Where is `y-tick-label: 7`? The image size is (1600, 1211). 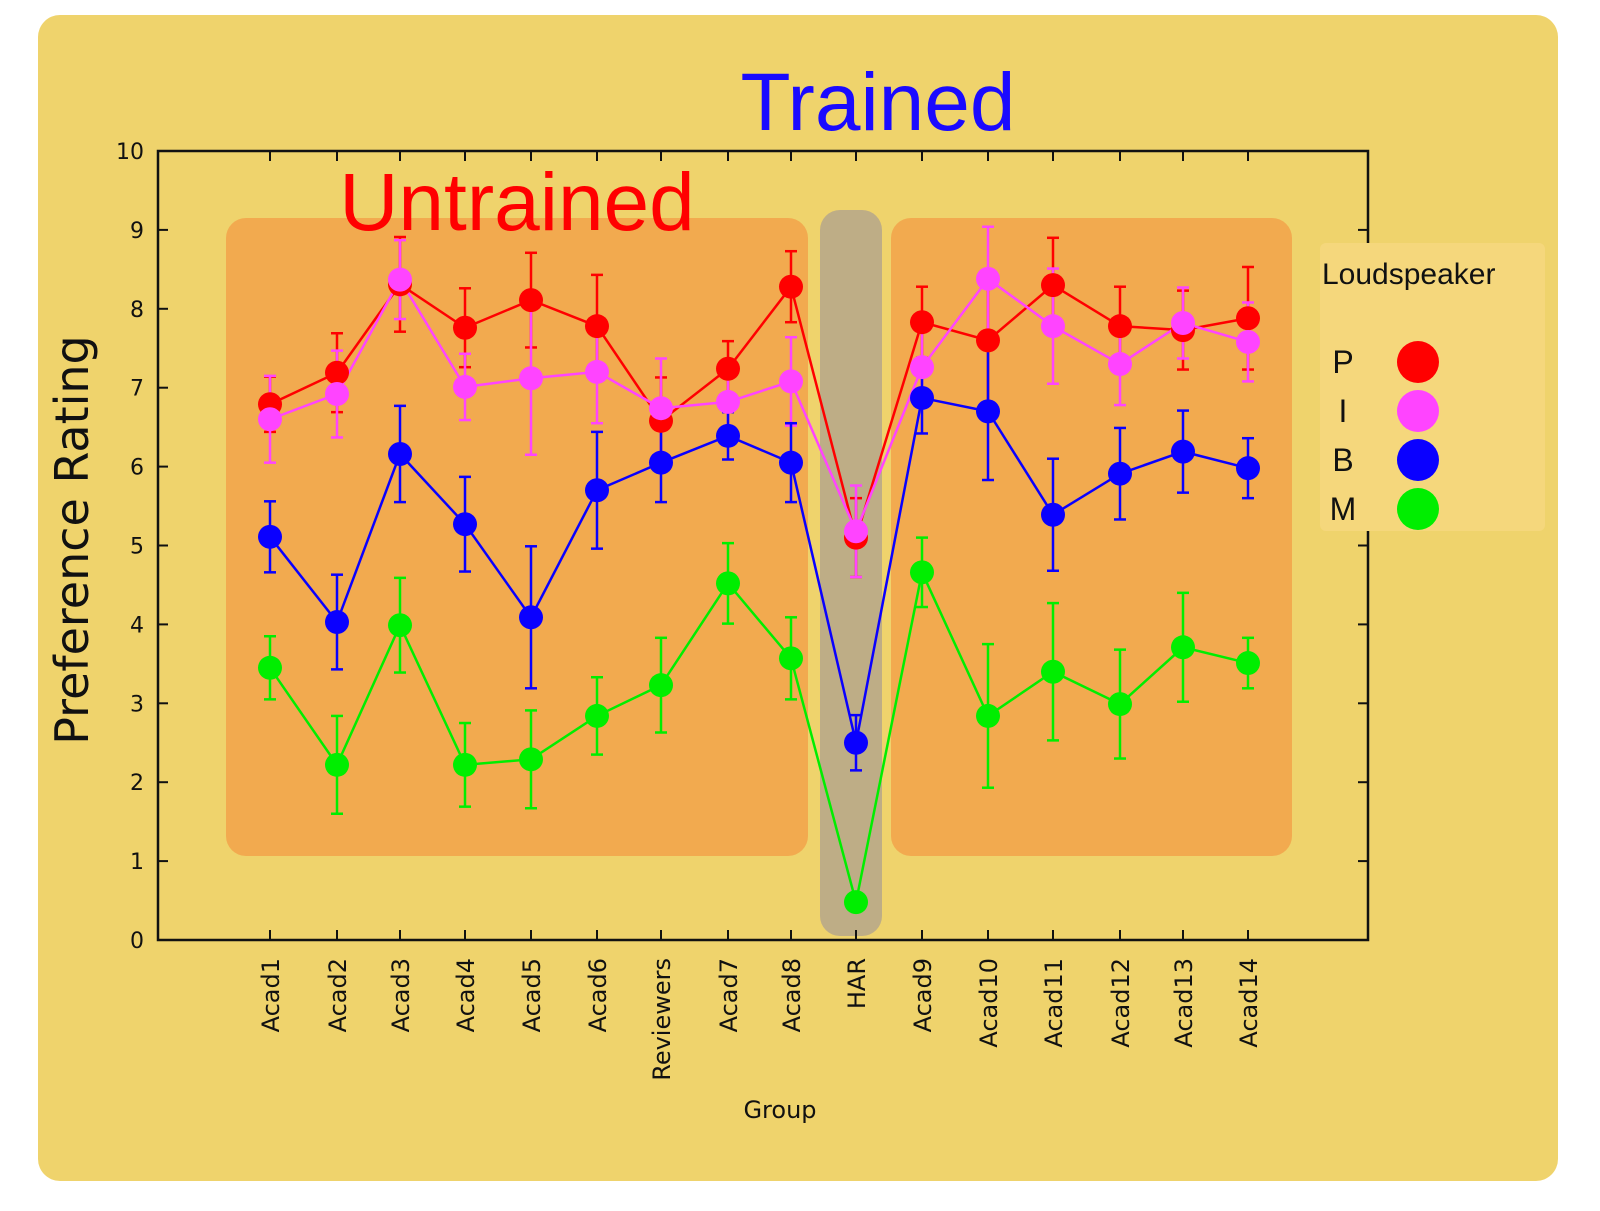
y-tick-label: 7 is located at coordinates (137, 389).